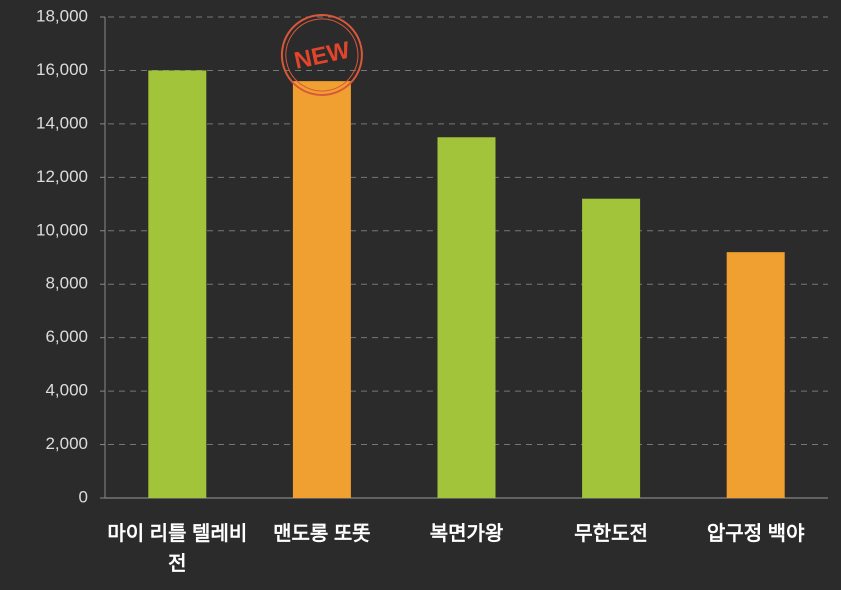  What do you see at coordinates (83, 496) in the screenshot?
I see `y-tick-label: 0` at bounding box center [83, 496].